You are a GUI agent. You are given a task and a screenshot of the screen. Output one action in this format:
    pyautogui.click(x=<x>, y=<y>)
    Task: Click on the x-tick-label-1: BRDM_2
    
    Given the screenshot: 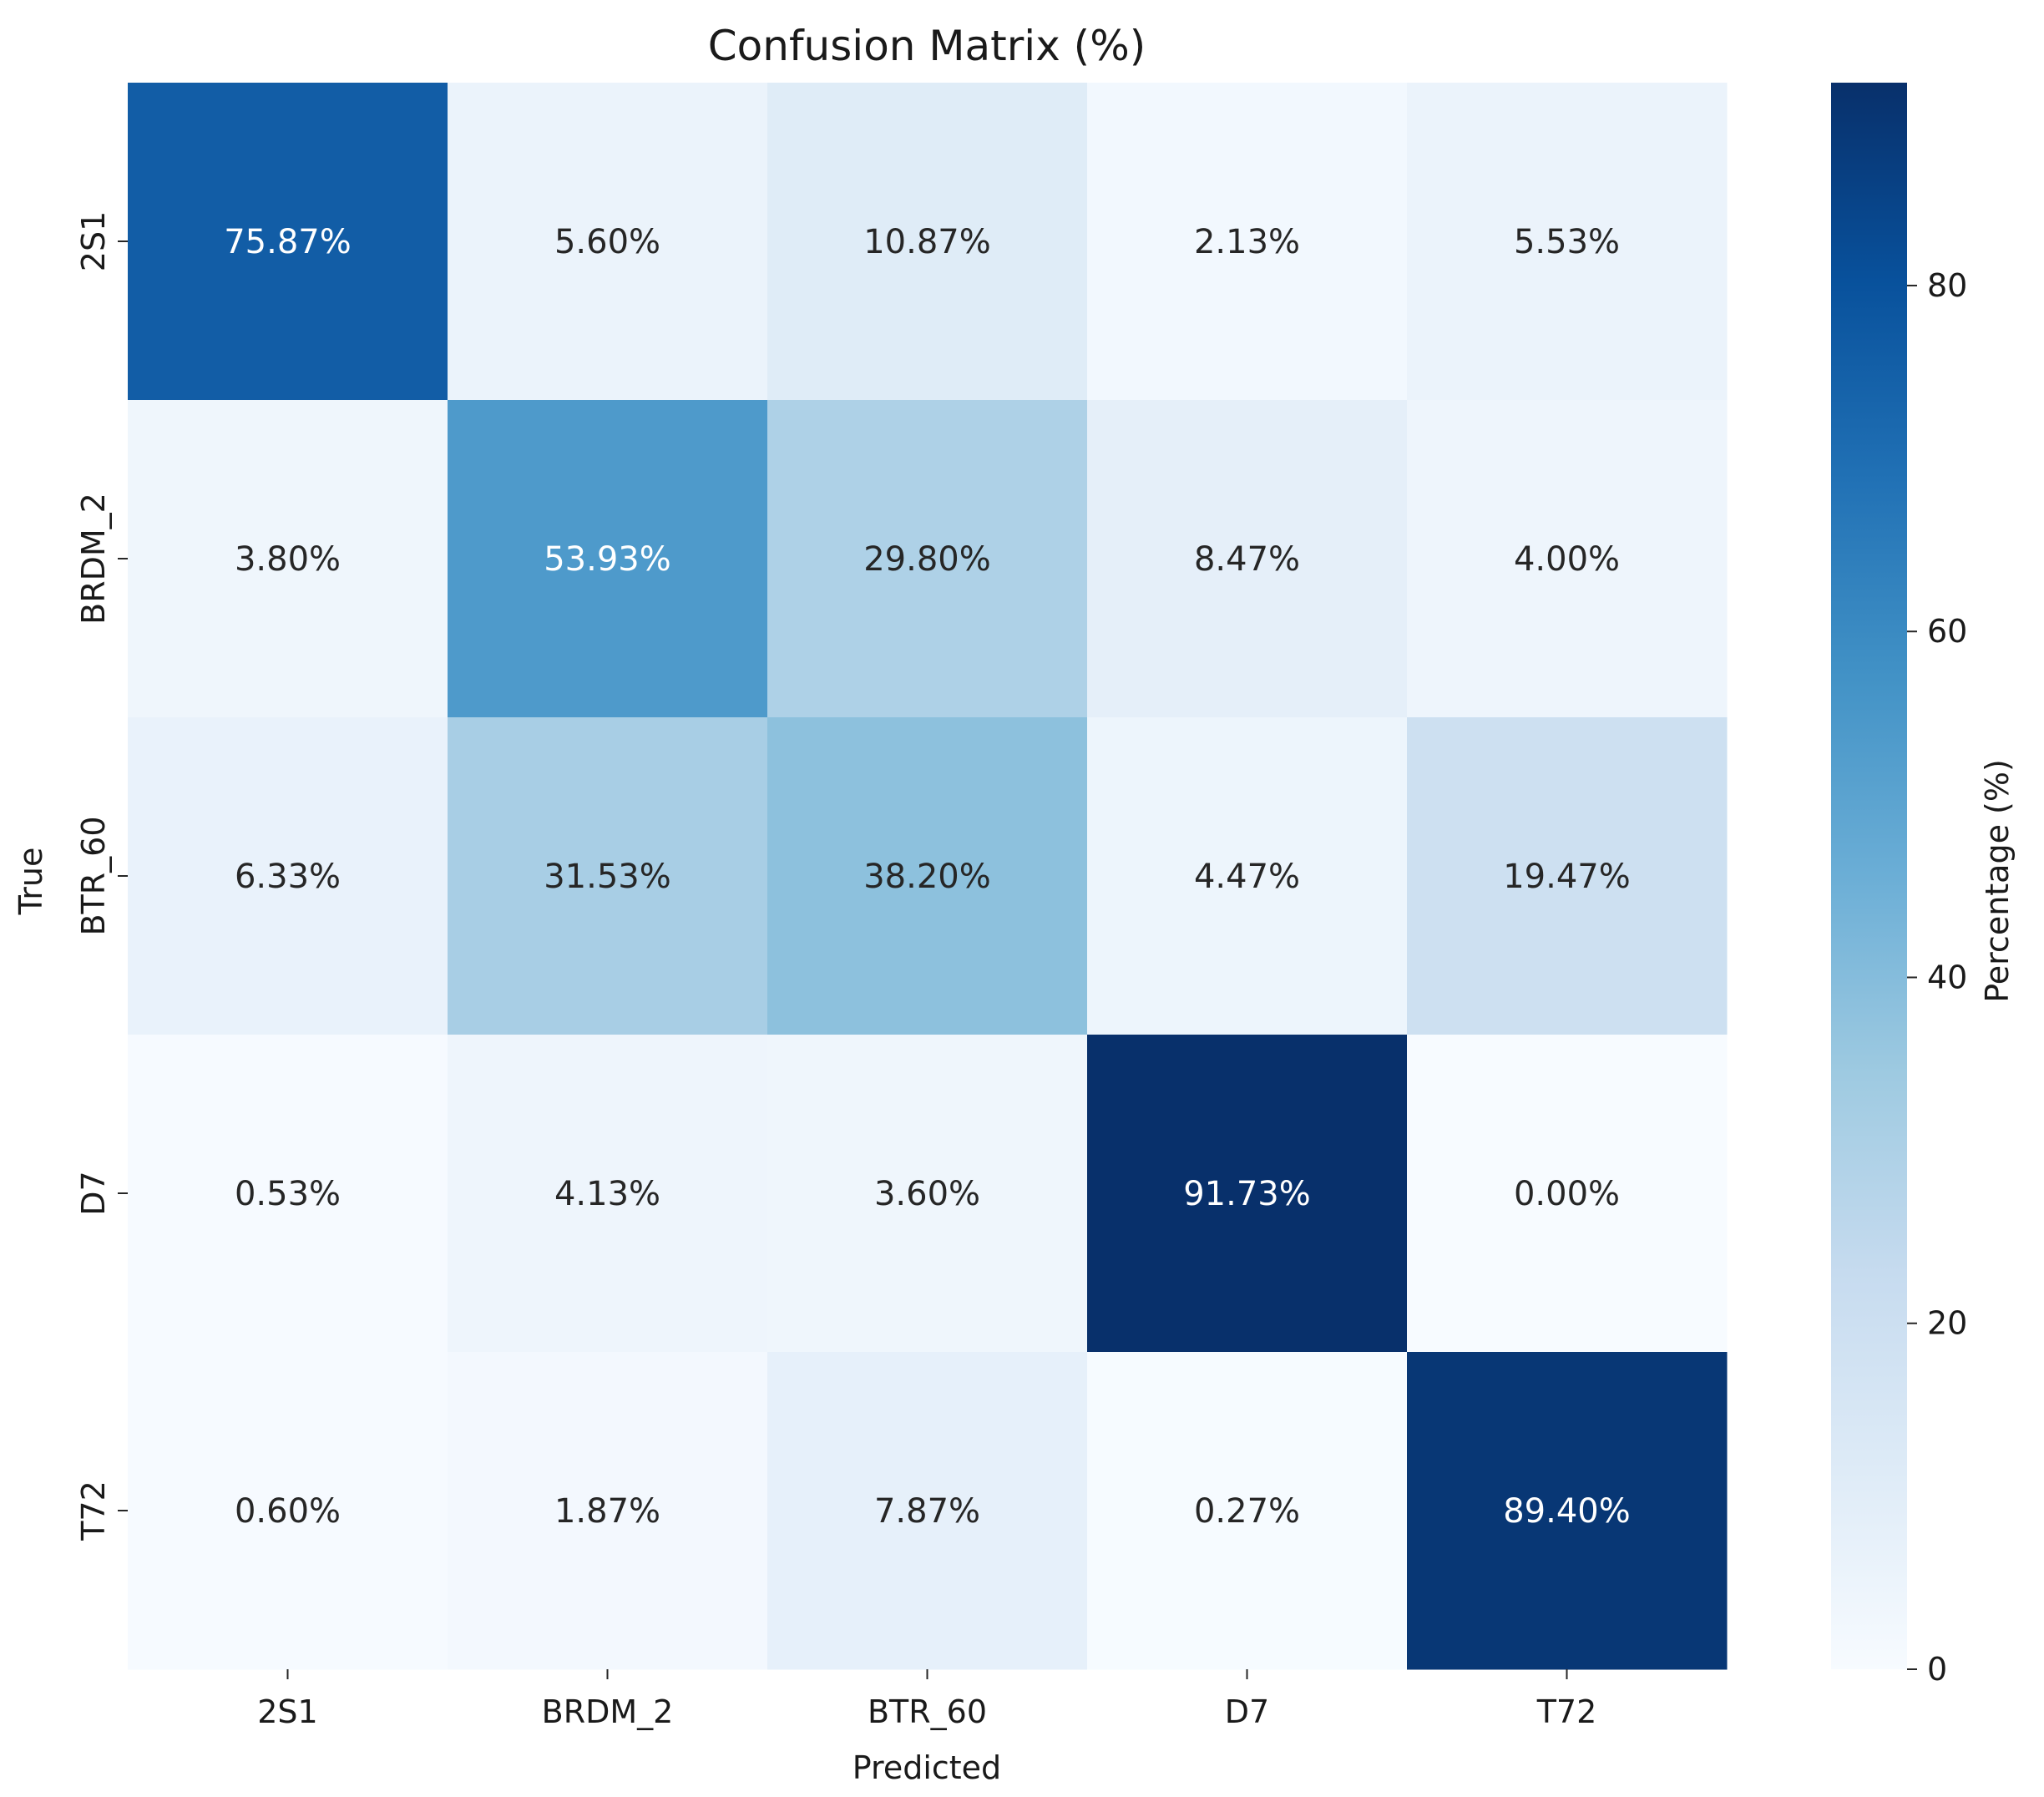 What is the action you would take?
    pyautogui.click(x=608, y=1711)
    